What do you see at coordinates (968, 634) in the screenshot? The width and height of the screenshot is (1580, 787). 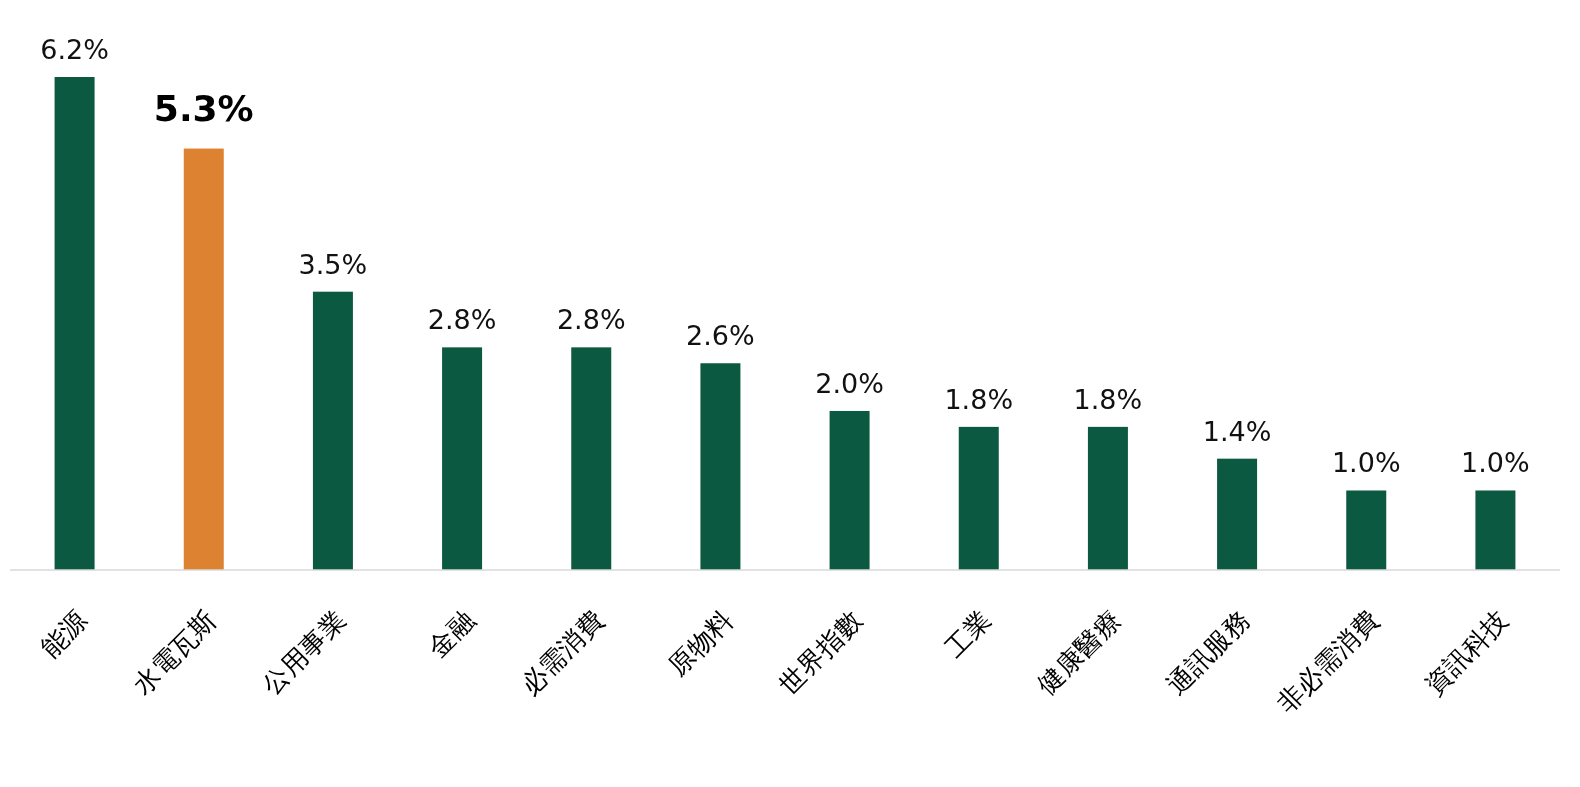 I see `x-tick-label: 工業` at bounding box center [968, 634].